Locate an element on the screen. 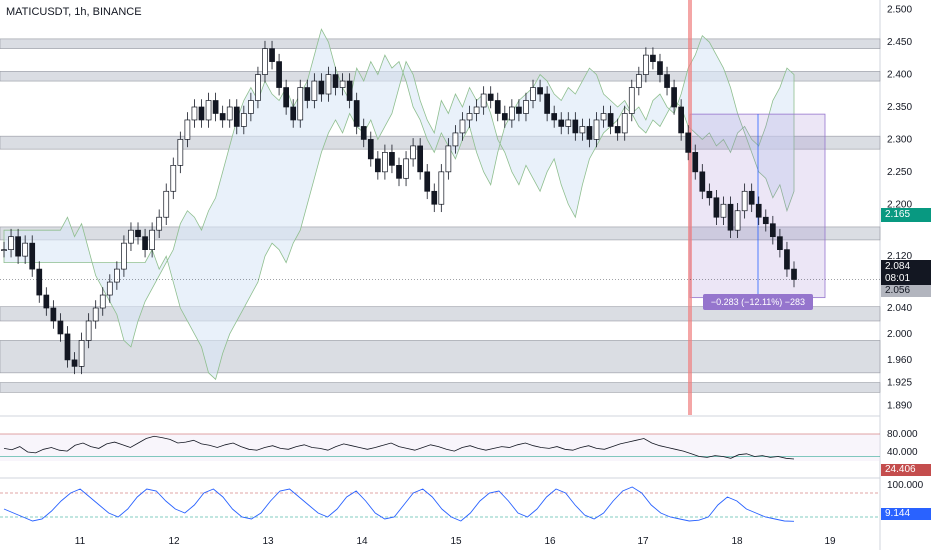 This screenshot has width=932, height=550. measure-label: −0.283 (−12.11%) −283 is located at coordinates (758, 302).